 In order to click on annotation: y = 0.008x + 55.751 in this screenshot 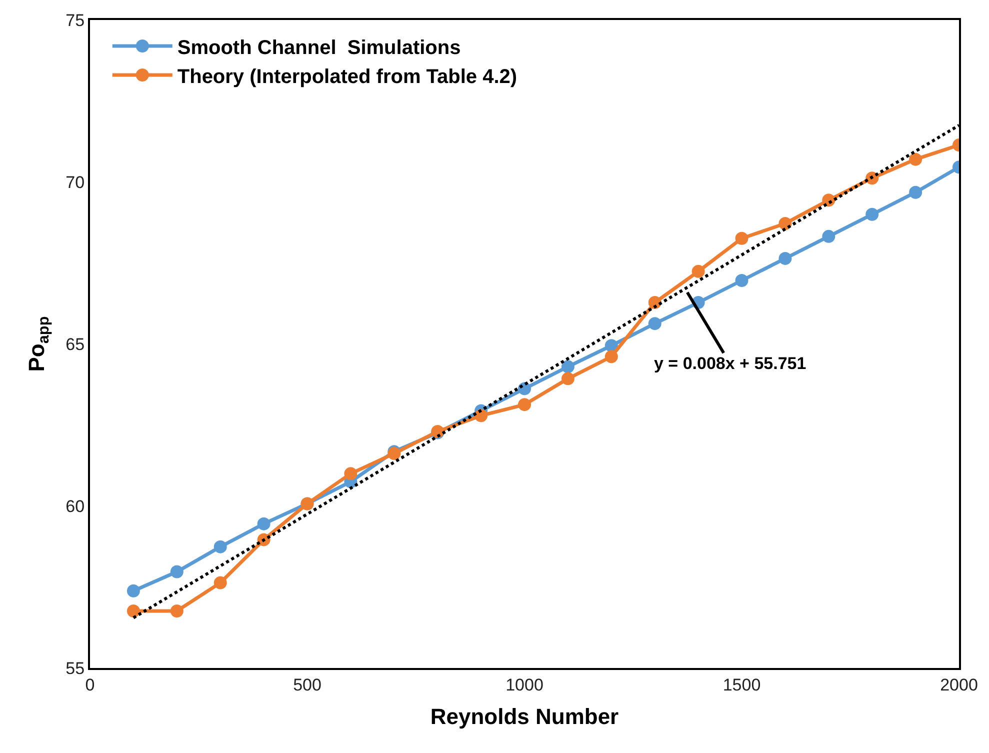, I will do `click(730, 363)`.